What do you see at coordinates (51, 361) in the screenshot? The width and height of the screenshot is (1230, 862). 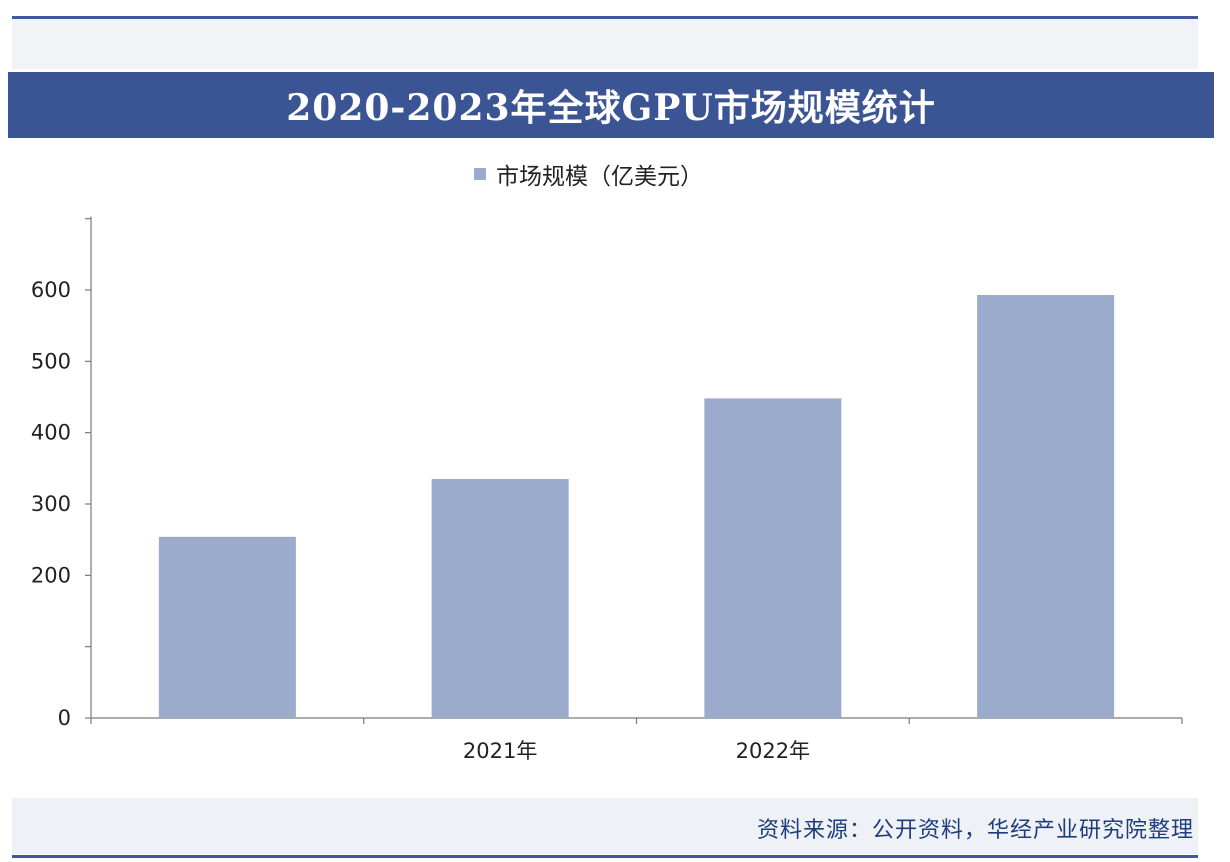 I see `y-tick-label: 500` at bounding box center [51, 361].